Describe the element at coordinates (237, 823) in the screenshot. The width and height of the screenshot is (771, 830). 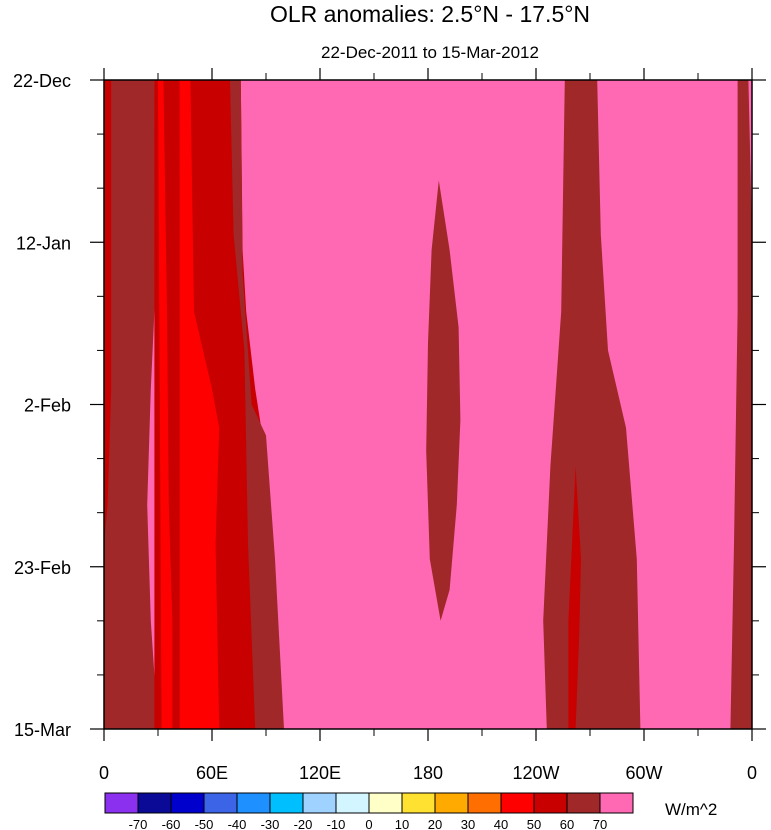
I see `colorbar-label: -40` at that location.